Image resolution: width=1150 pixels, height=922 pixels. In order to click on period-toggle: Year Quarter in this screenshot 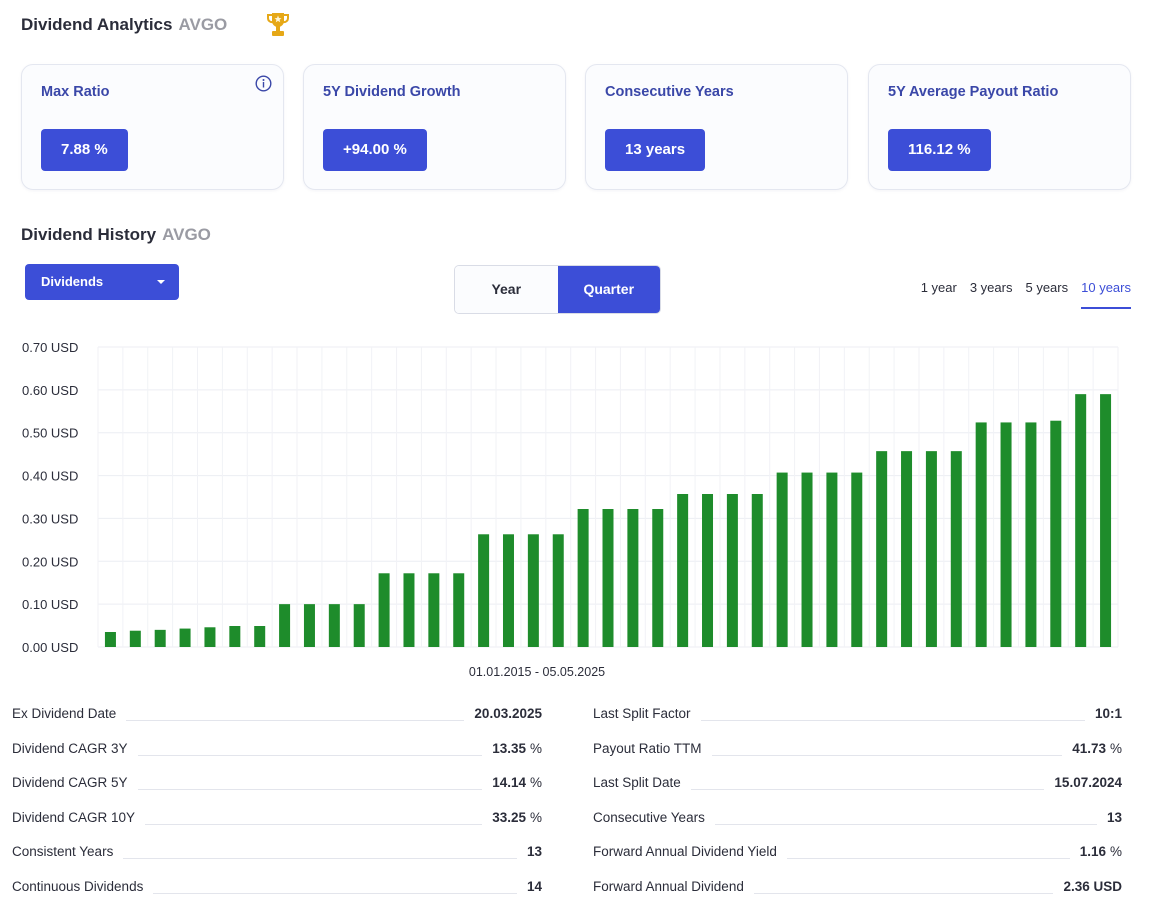, I will do `click(557, 289)`.